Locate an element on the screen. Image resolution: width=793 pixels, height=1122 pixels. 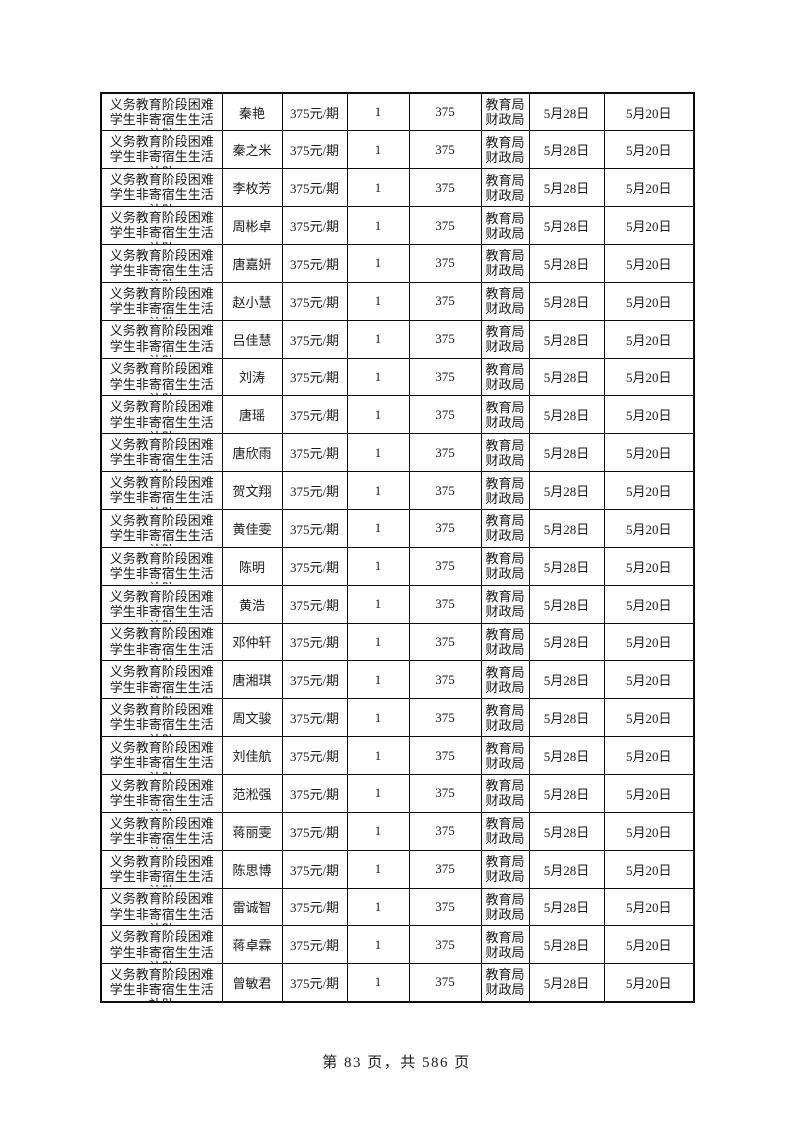
cell-student-name: 唐瑶 is located at coordinates (252, 415).